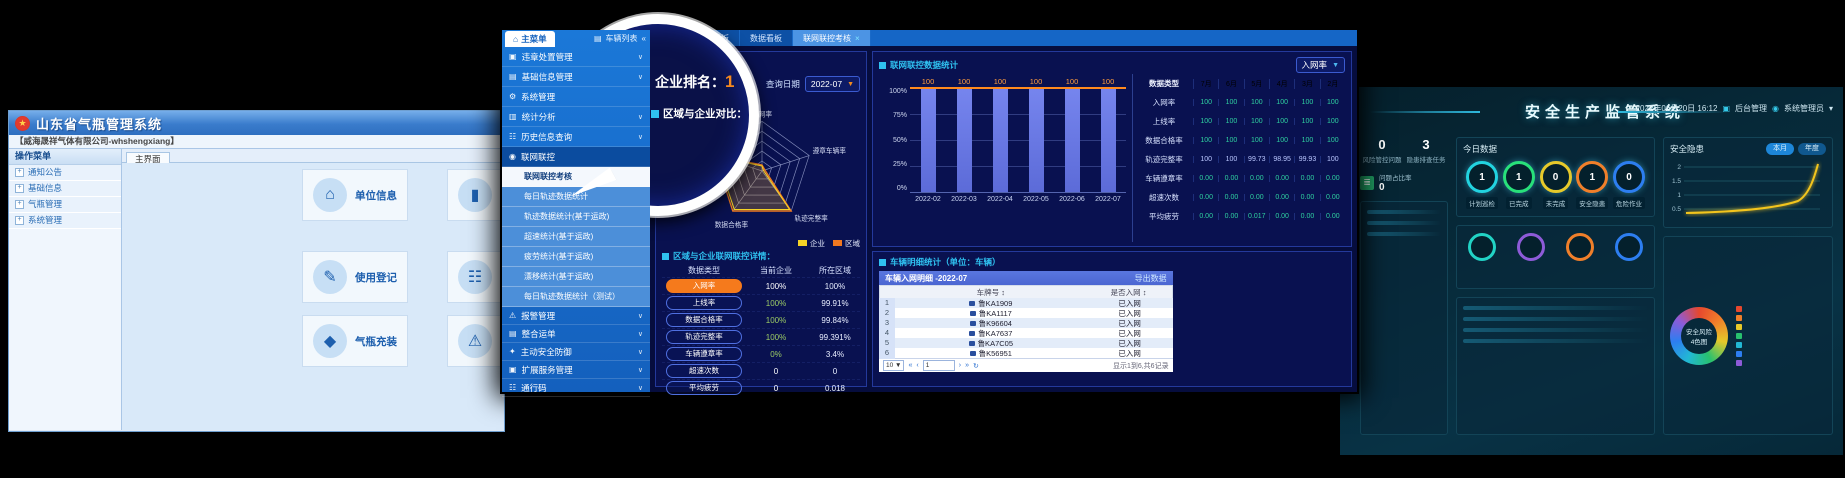 The image size is (1845, 478). Describe the element at coordinates (832, 38) in the screenshot. I see `workspace-tab: 联网联控考核 ×` at that location.